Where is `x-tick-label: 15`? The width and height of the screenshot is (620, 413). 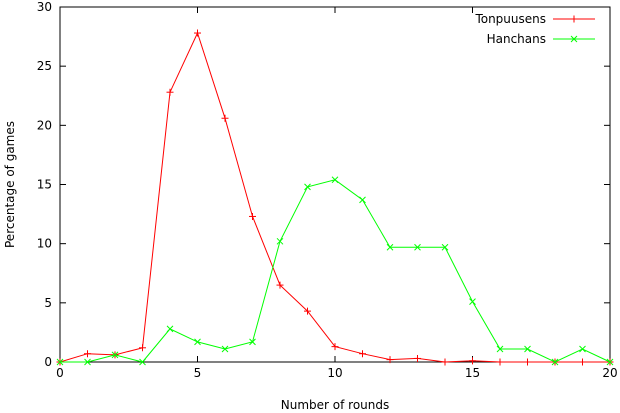 x-tick-label: 15 is located at coordinates (472, 373).